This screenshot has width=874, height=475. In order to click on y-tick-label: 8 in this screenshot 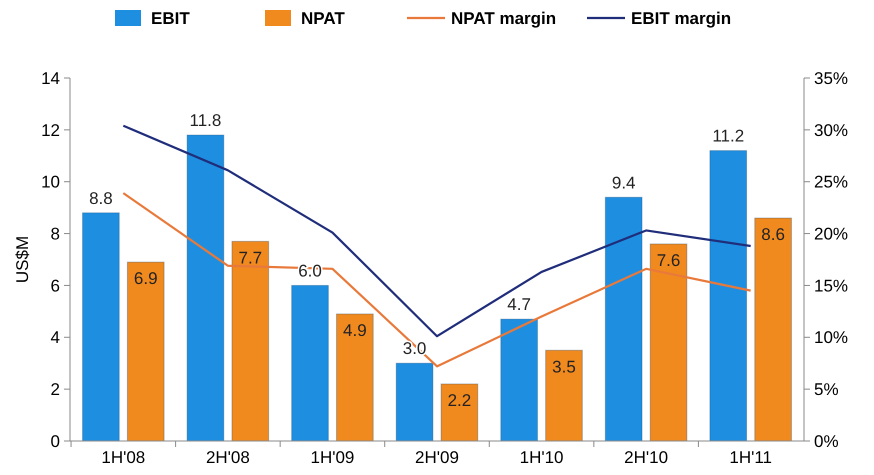, I will do `click(55, 234)`.